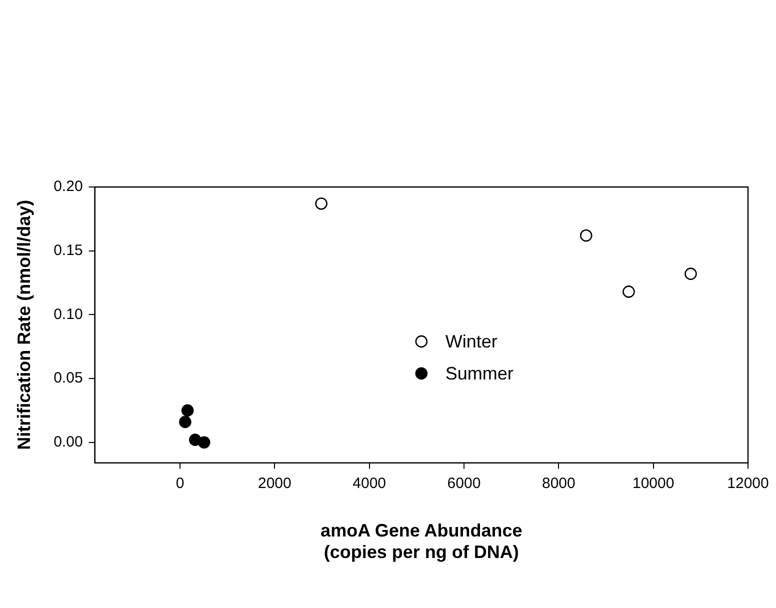 Image resolution: width=776 pixels, height=608 pixels. Describe the element at coordinates (68, 250) in the screenshot. I see `y-tick-label: 0.15` at that location.